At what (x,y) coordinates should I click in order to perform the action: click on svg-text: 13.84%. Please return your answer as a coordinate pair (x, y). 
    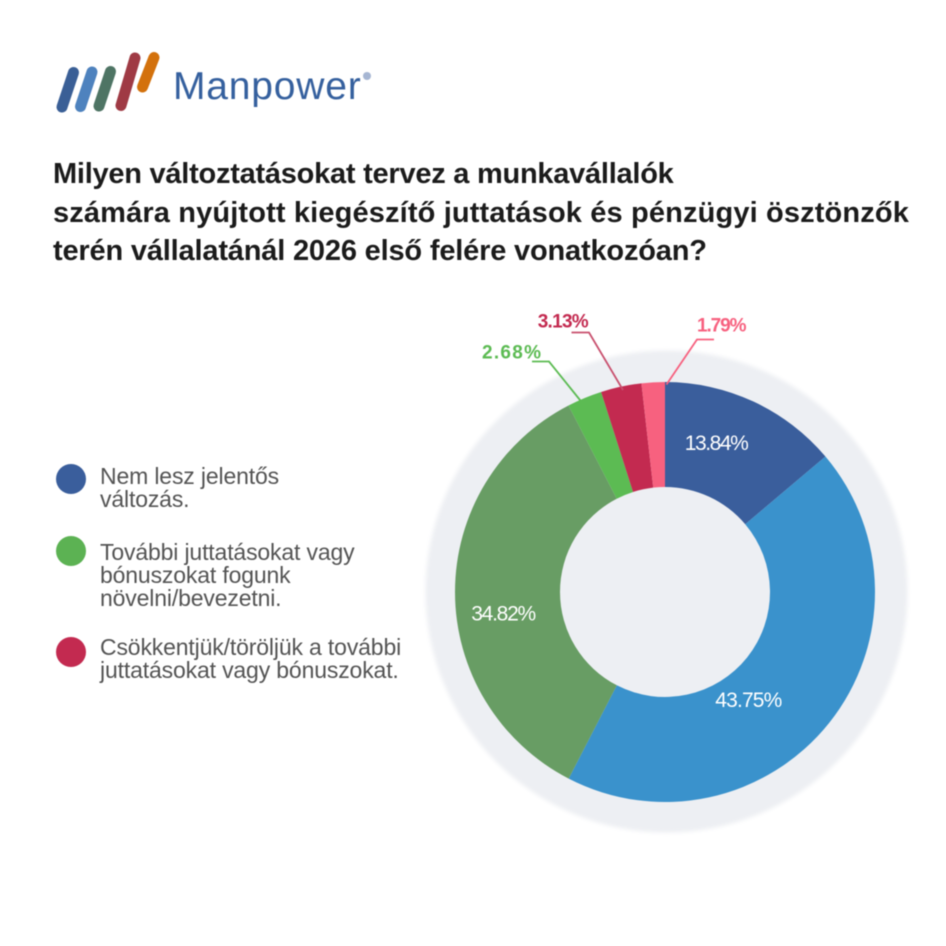
    Looking at the image, I should click on (717, 443).